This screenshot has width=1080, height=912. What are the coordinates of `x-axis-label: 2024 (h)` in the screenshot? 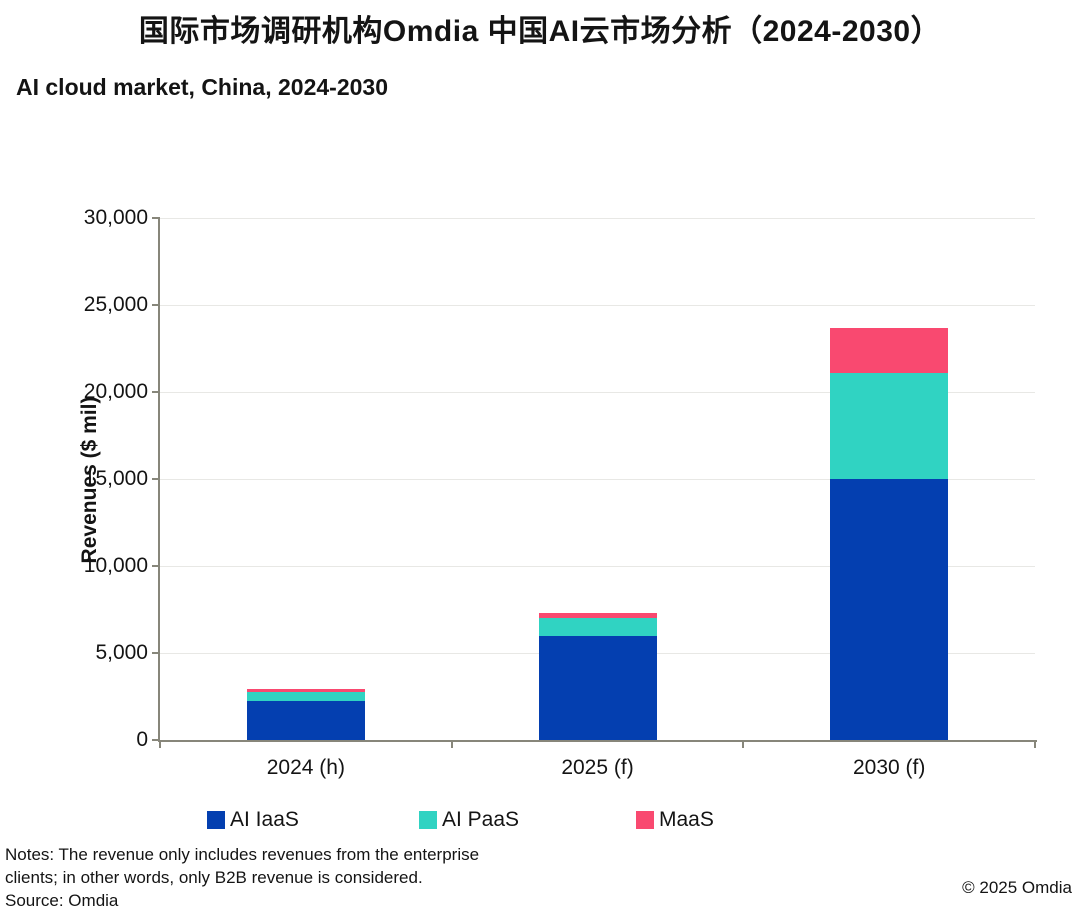 It's located at (305, 767).